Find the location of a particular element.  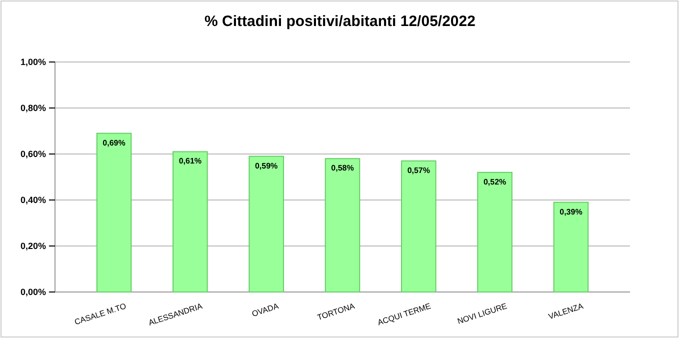

data-label: 0,57% is located at coordinates (418, 170).